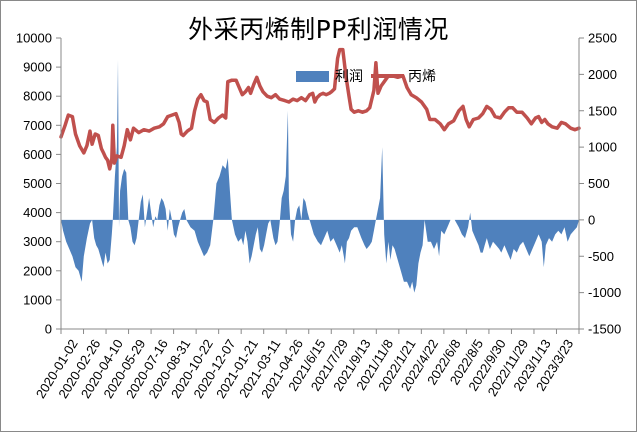  I want to click on right-axis-tick-label: 1000, so click(602, 147).